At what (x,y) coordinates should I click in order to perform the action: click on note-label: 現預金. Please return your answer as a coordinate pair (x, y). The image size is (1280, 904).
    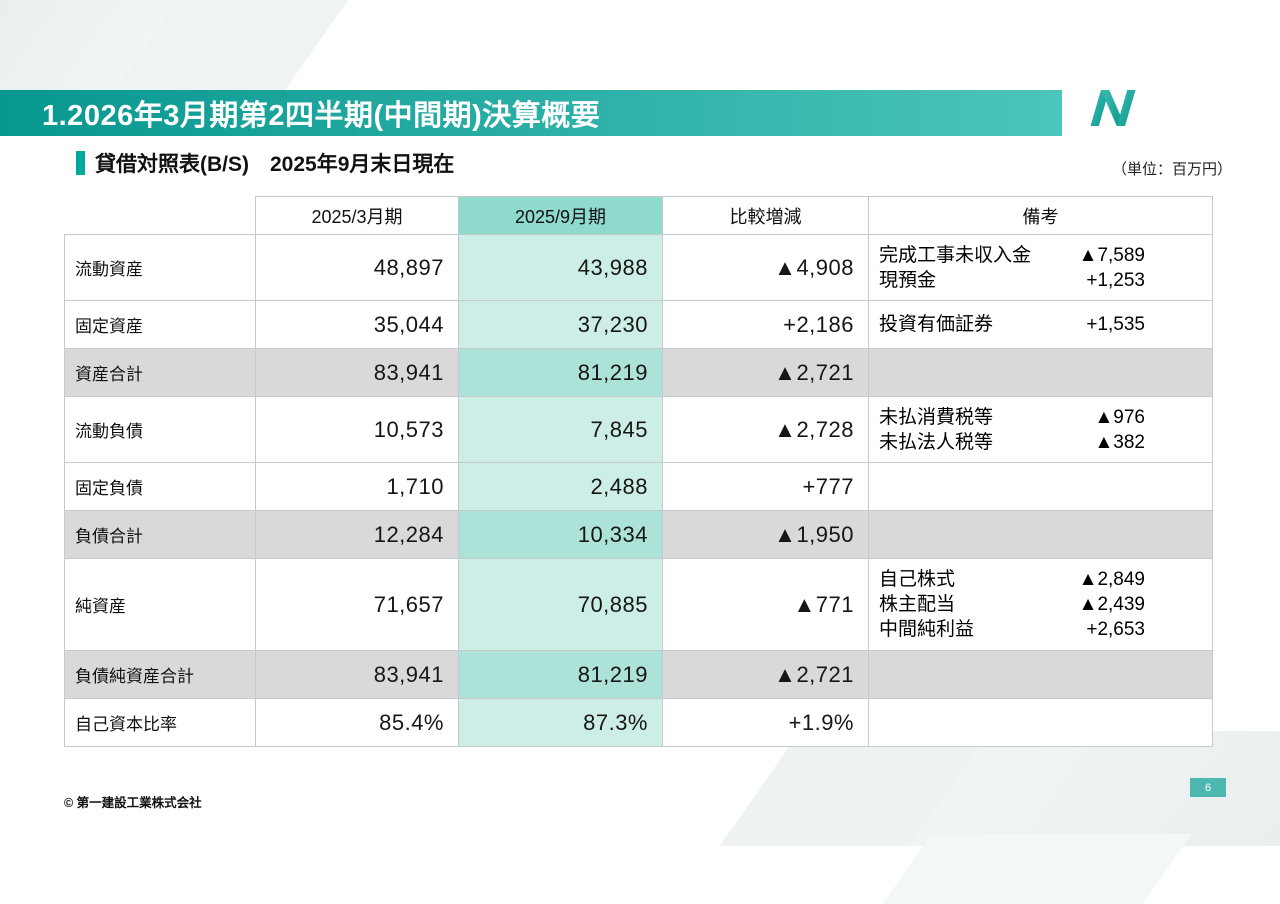
    Looking at the image, I should click on (908, 280).